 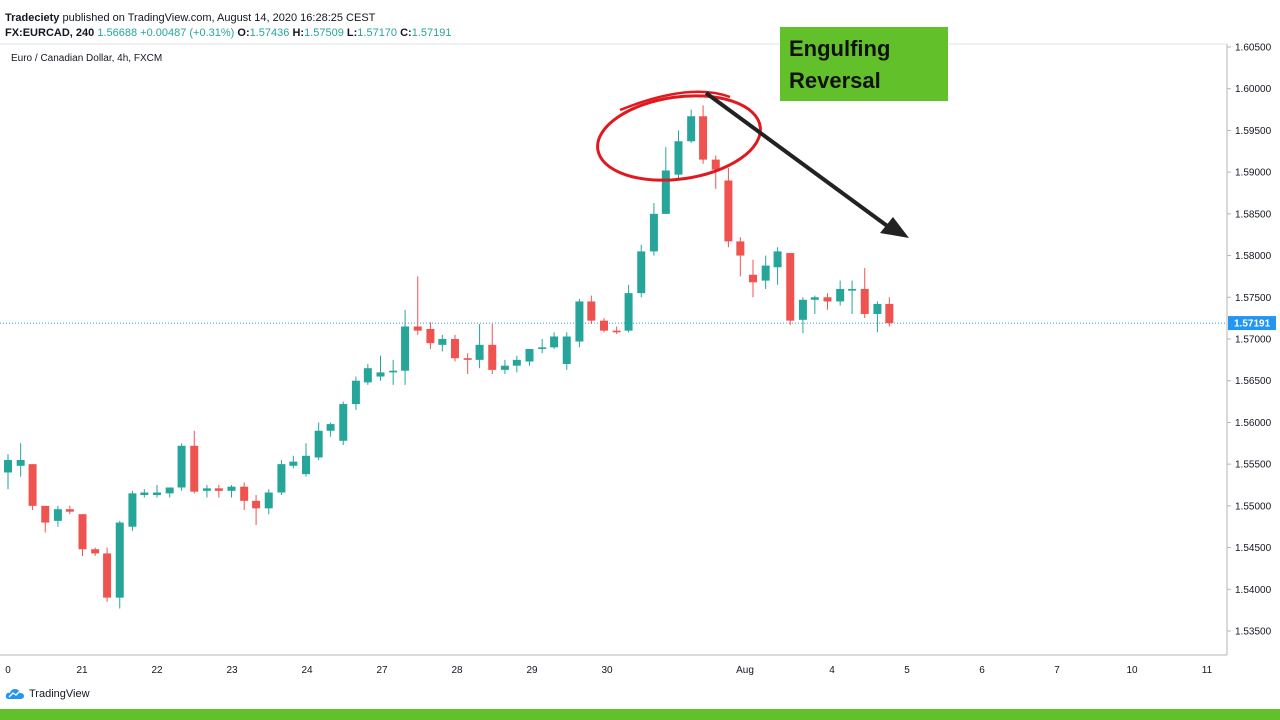 What do you see at coordinates (298, 33) in the screenshot?
I see `high-label: H:` at bounding box center [298, 33].